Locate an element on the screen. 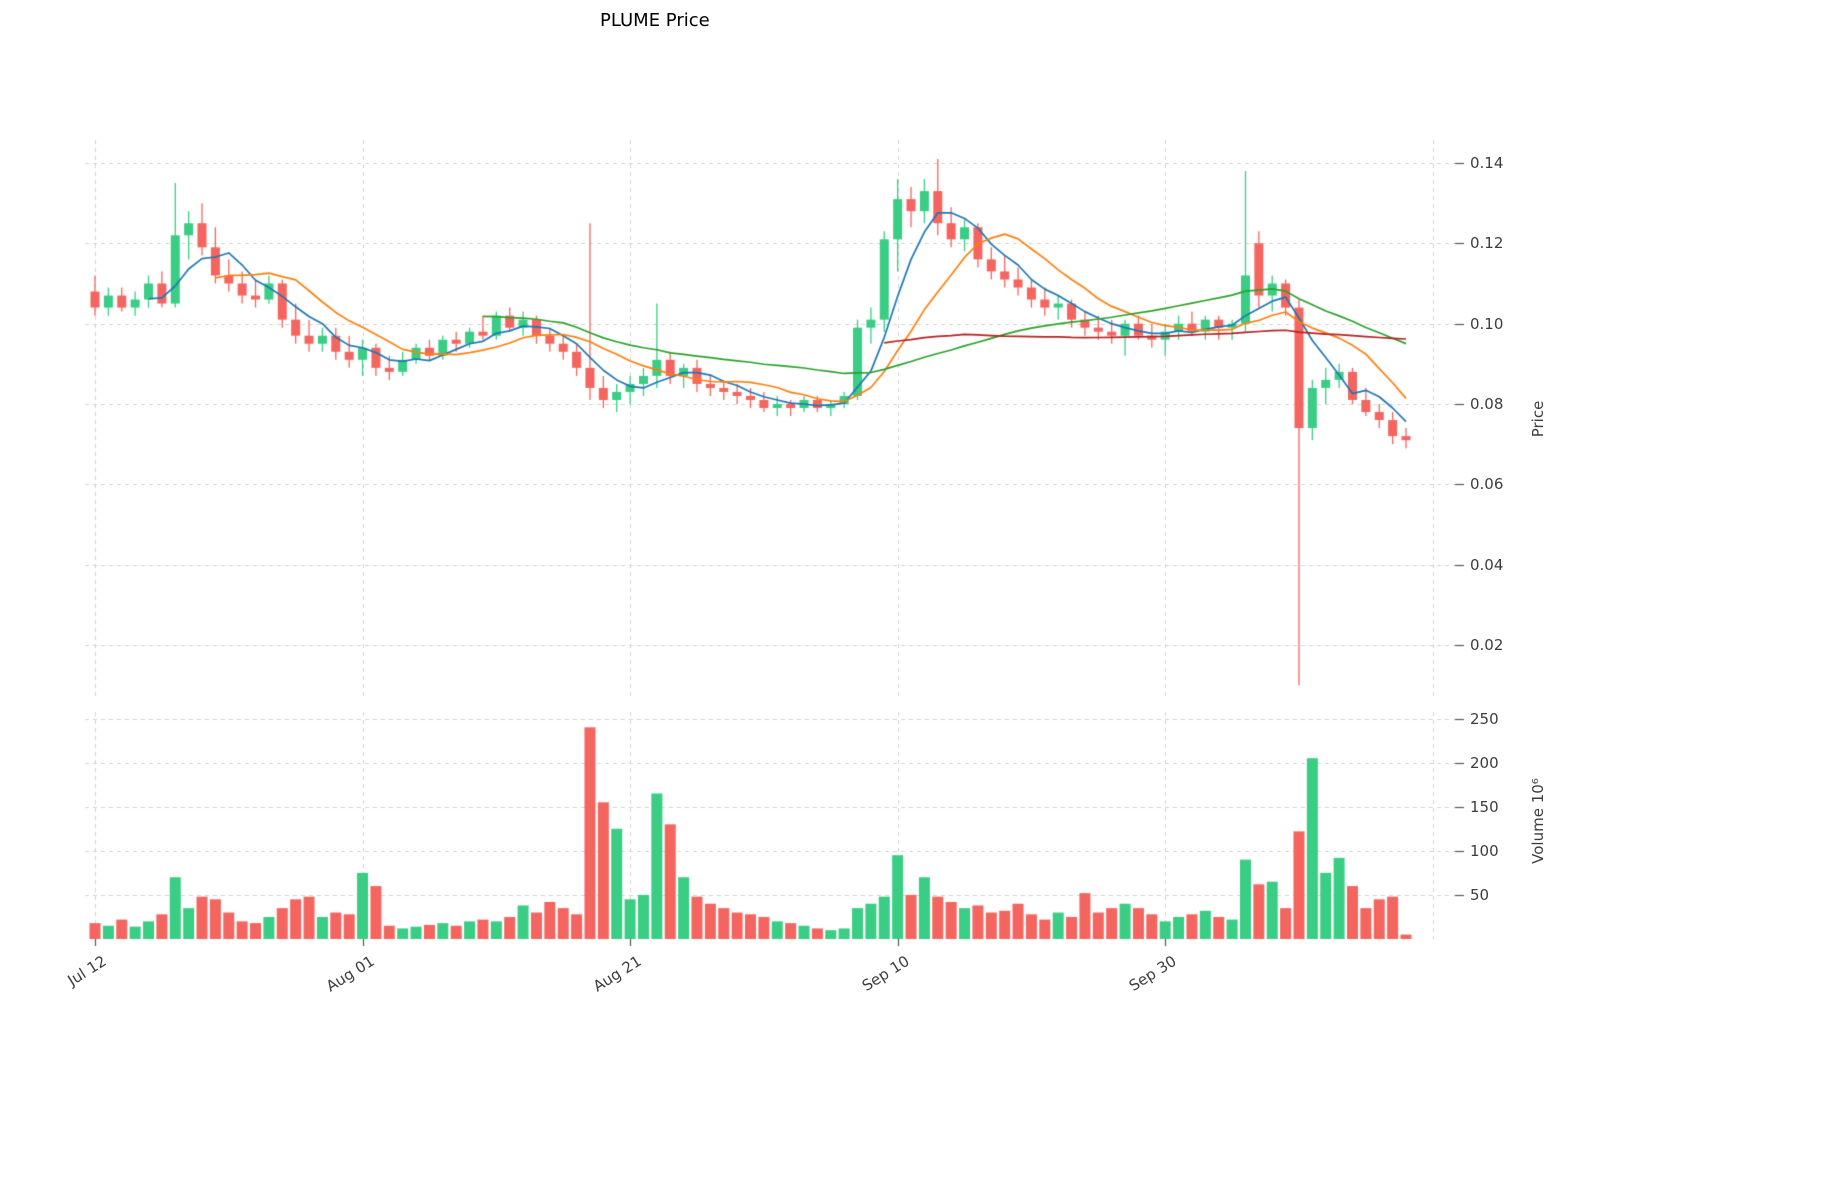  price-tick-label: 0.14 is located at coordinates (1487, 163).